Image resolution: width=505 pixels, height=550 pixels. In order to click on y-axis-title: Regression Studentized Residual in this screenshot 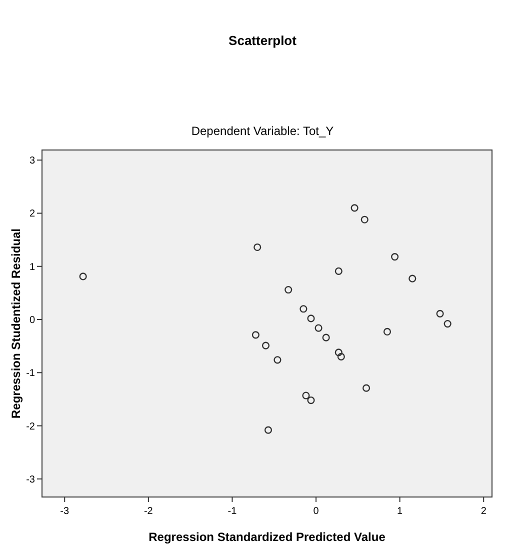, I will do `click(16, 323)`.